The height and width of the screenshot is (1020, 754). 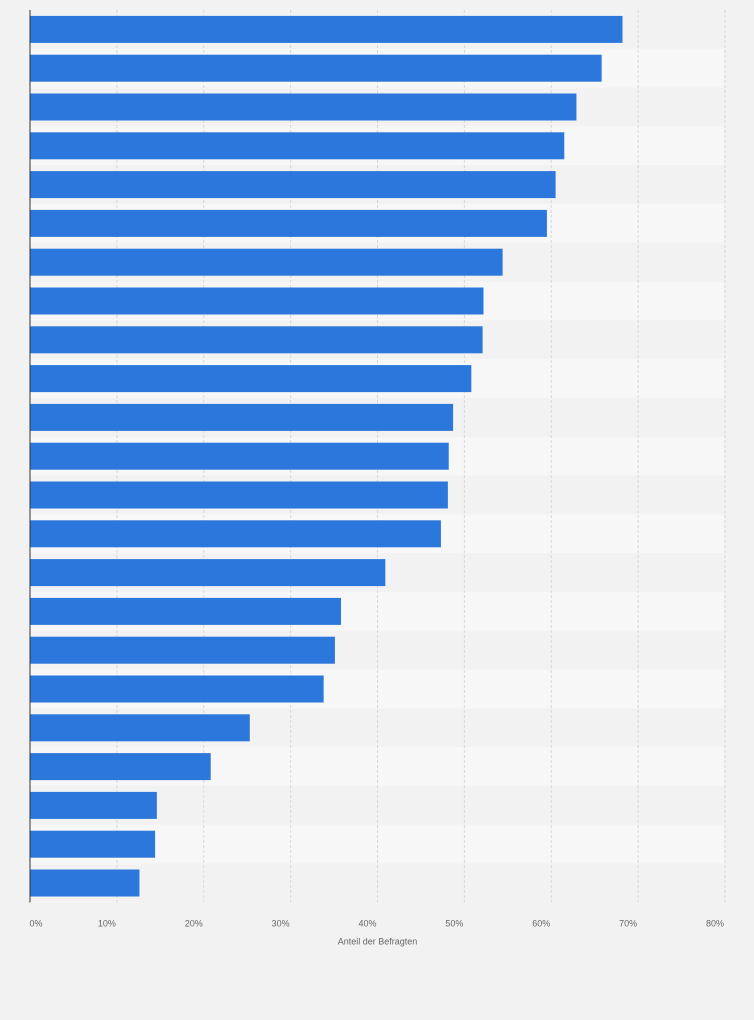 I want to click on x-tick-label: 0%, so click(x=35, y=923).